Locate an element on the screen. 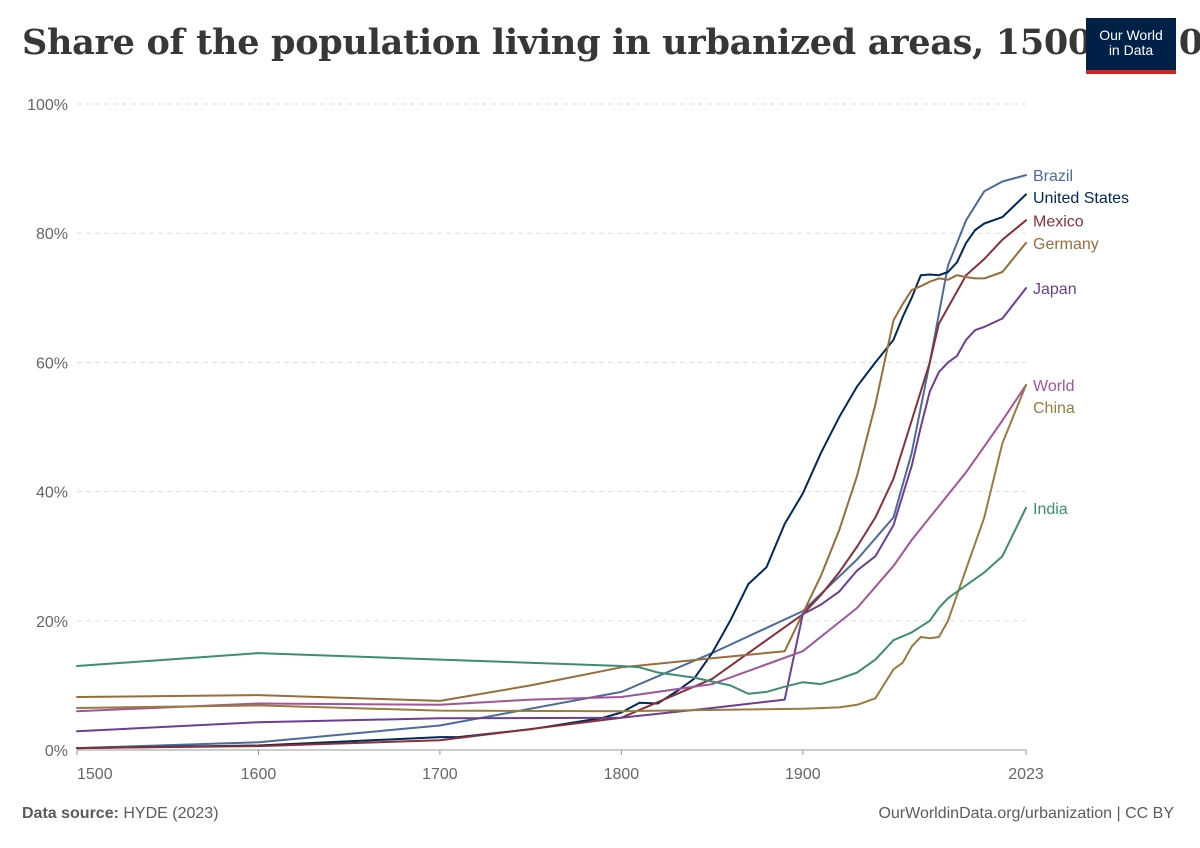 The width and height of the screenshot is (1200, 848). x-tick-label: 1600 is located at coordinates (259, 774).